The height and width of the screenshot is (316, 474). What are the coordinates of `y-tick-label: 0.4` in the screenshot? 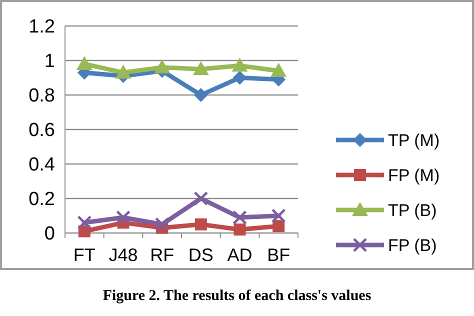 It's located at (42, 165).